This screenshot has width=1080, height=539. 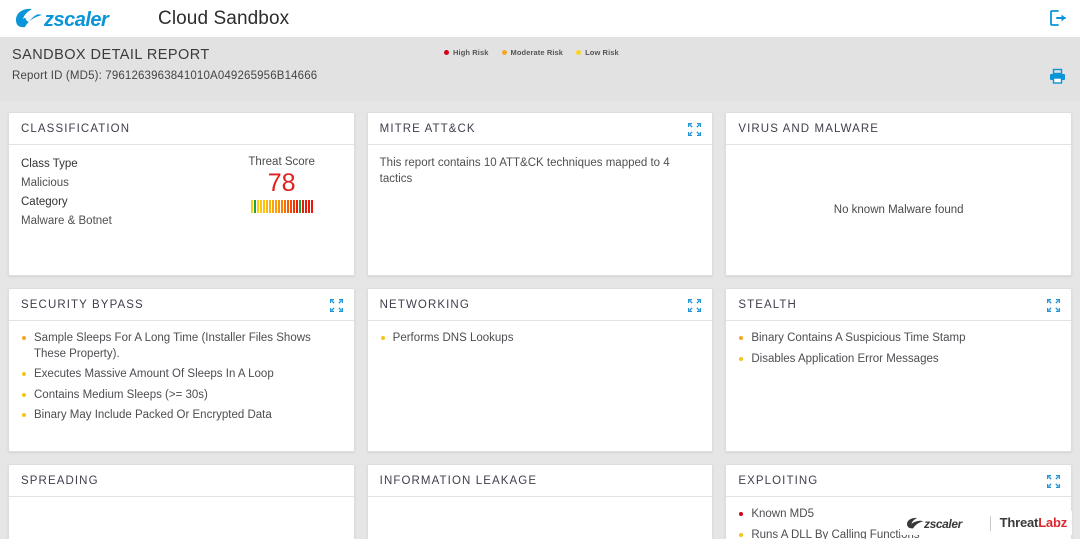 I want to click on card-title-stealth: STEALTH, so click(x=767, y=304).